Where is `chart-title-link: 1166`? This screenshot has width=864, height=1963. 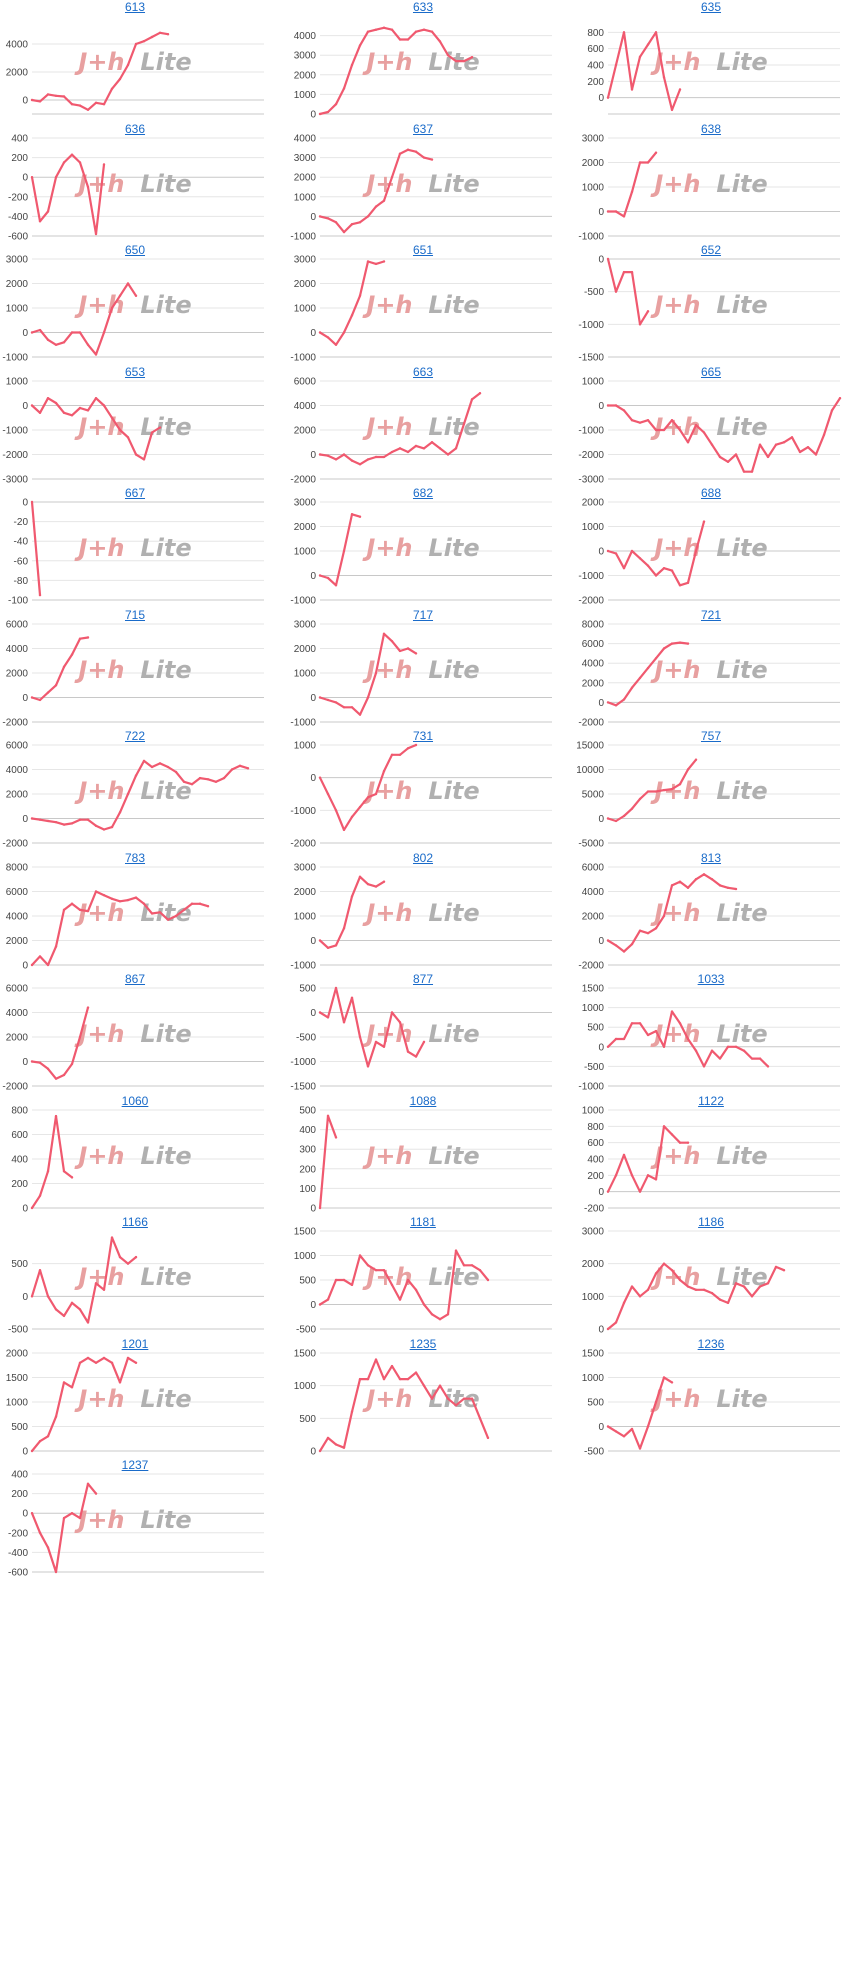
chart-title-link: 1166 is located at coordinates (135, 1222).